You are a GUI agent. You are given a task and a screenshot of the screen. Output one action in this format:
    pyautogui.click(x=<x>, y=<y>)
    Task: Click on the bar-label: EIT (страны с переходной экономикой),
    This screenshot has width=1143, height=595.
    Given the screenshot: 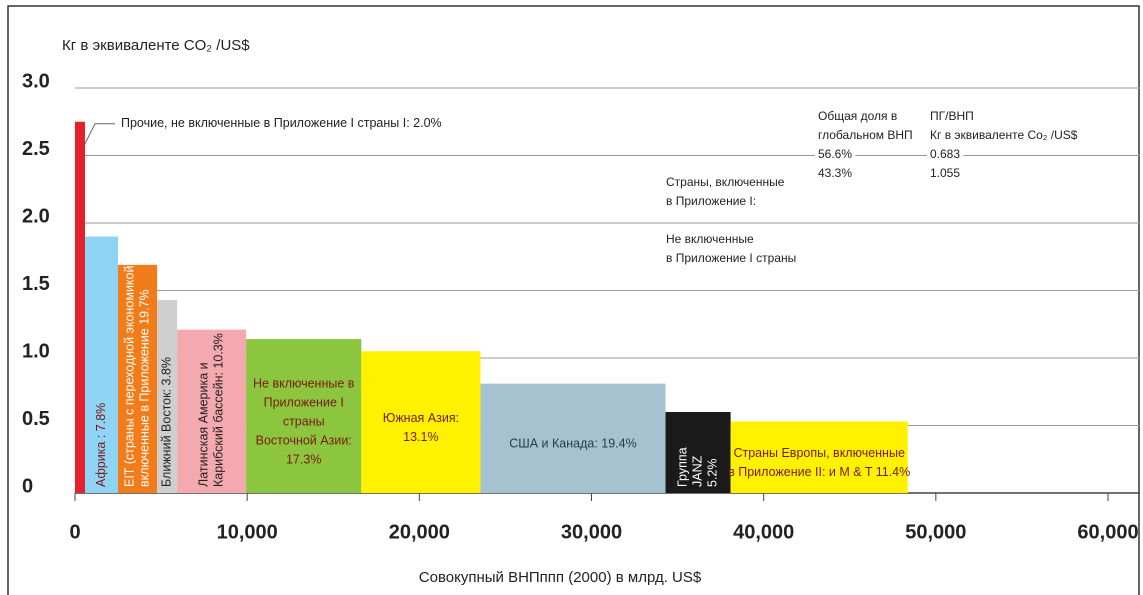 What is the action you would take?
    pyautogui.click(x=129, y=372)
    